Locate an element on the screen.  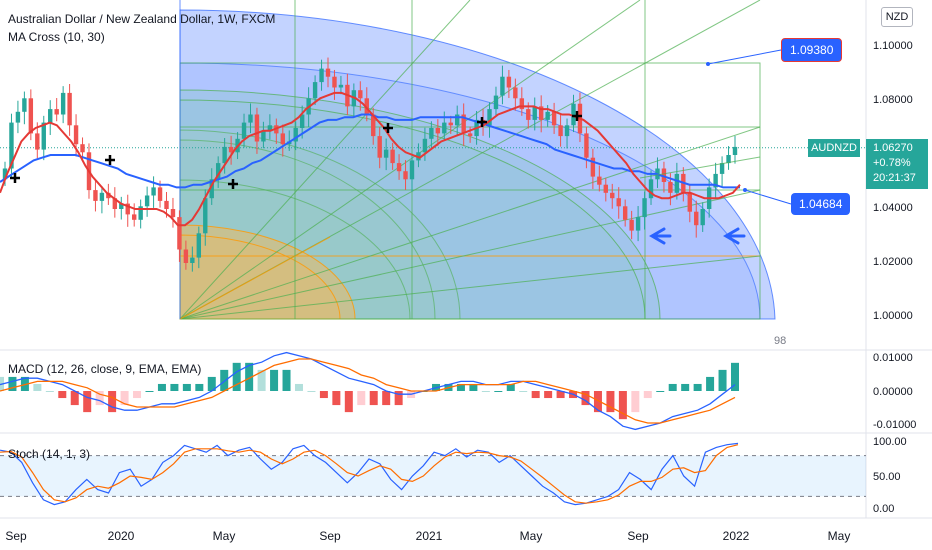
macd-legend: MACD (12, 26, close, 9, EMA, EMA) is located at coordinates (105, 369).